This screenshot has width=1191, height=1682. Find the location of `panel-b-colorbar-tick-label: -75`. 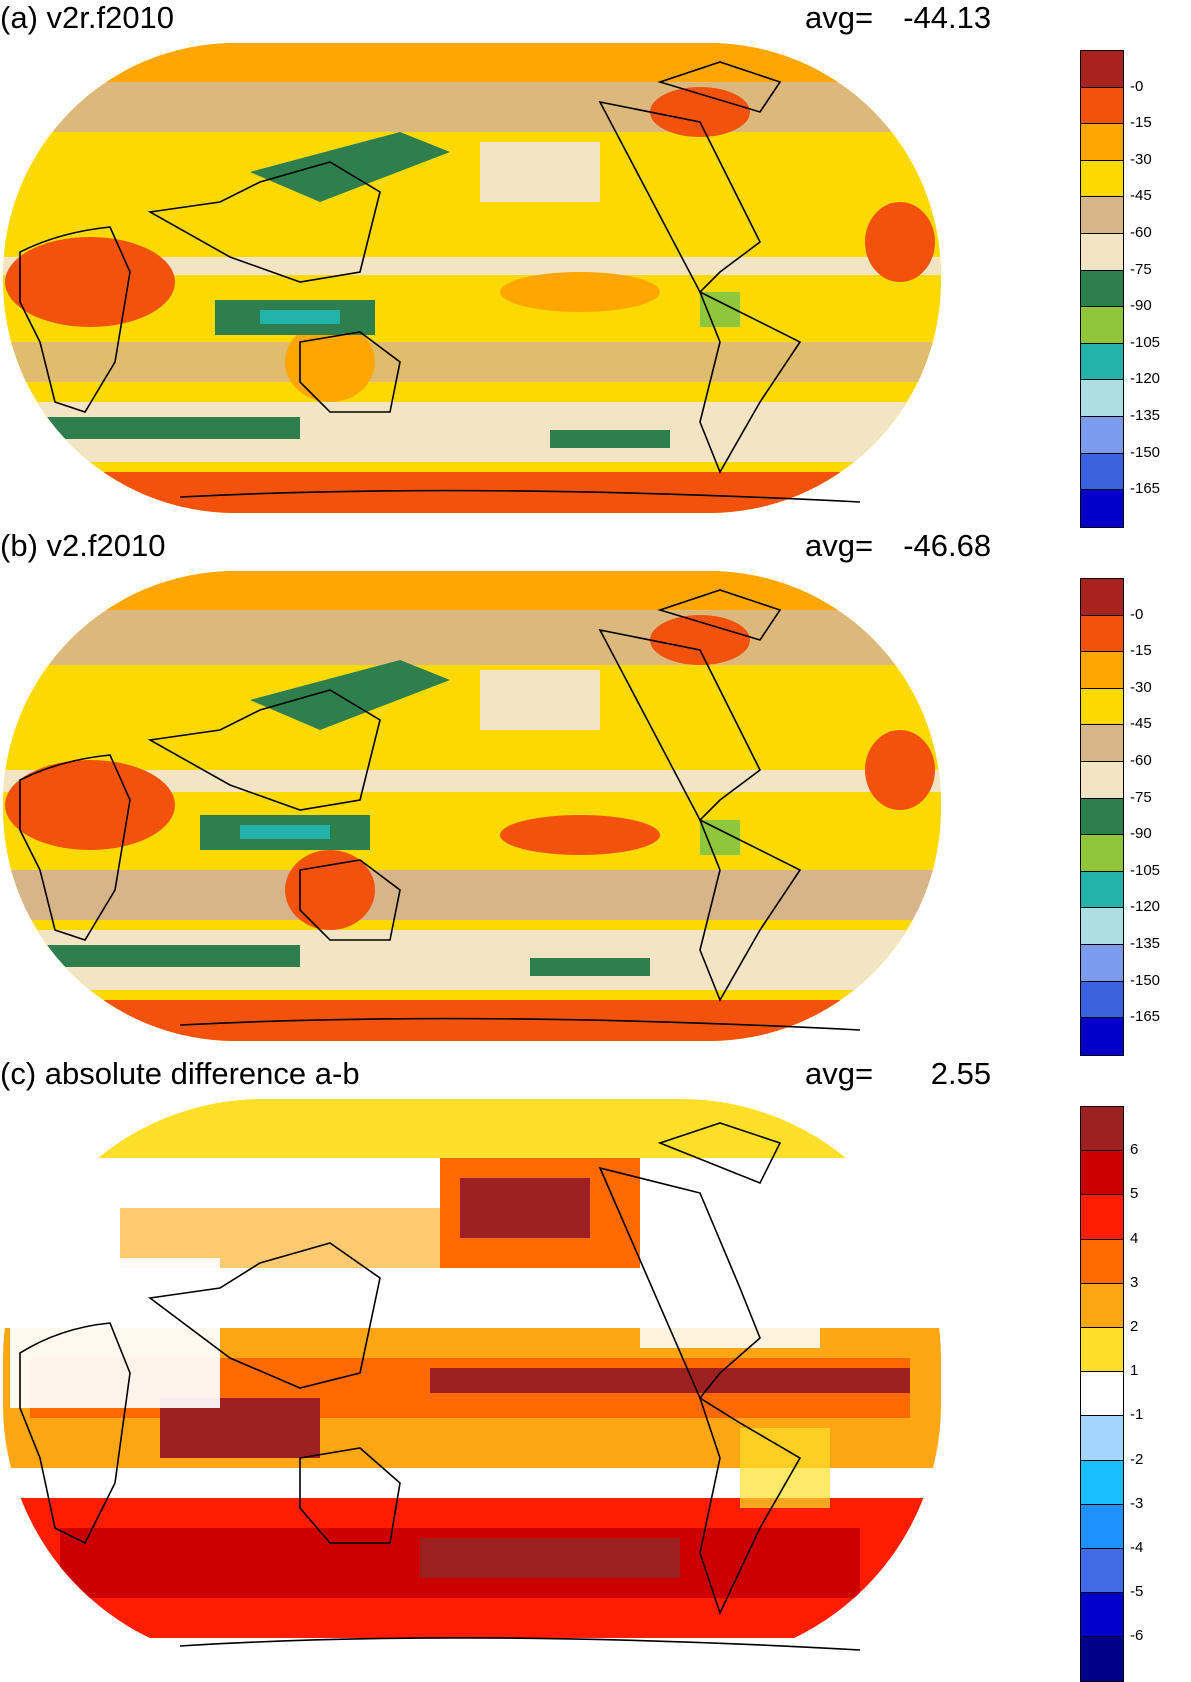

panel-b-colorbar-tick-label: -75 is located at coordinates (1141, 797).